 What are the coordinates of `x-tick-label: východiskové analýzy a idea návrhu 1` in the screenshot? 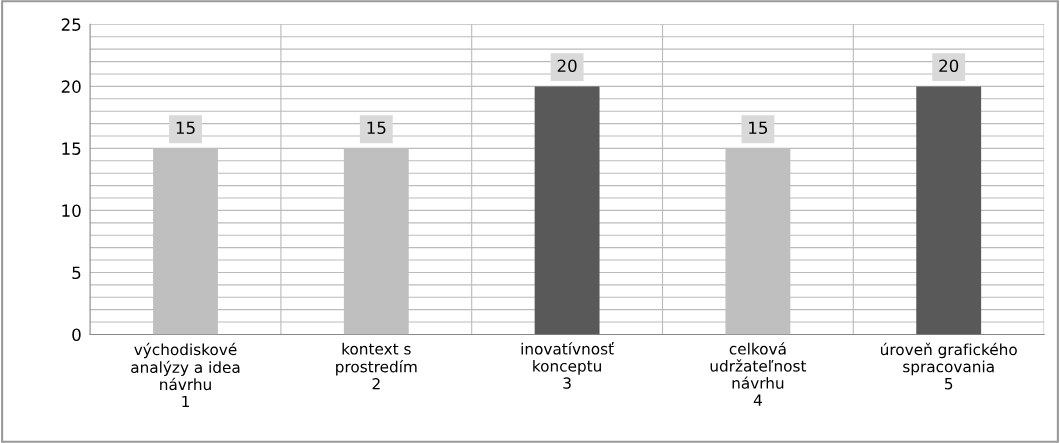 It's located at (185, 375).